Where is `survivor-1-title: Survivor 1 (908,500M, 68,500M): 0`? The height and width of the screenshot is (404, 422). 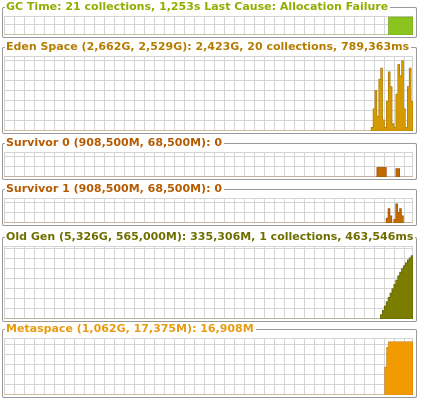 survivor-1-title: Survivor 1 (908,500M, 68,500M): 0 is located at coordinates (114, 189).